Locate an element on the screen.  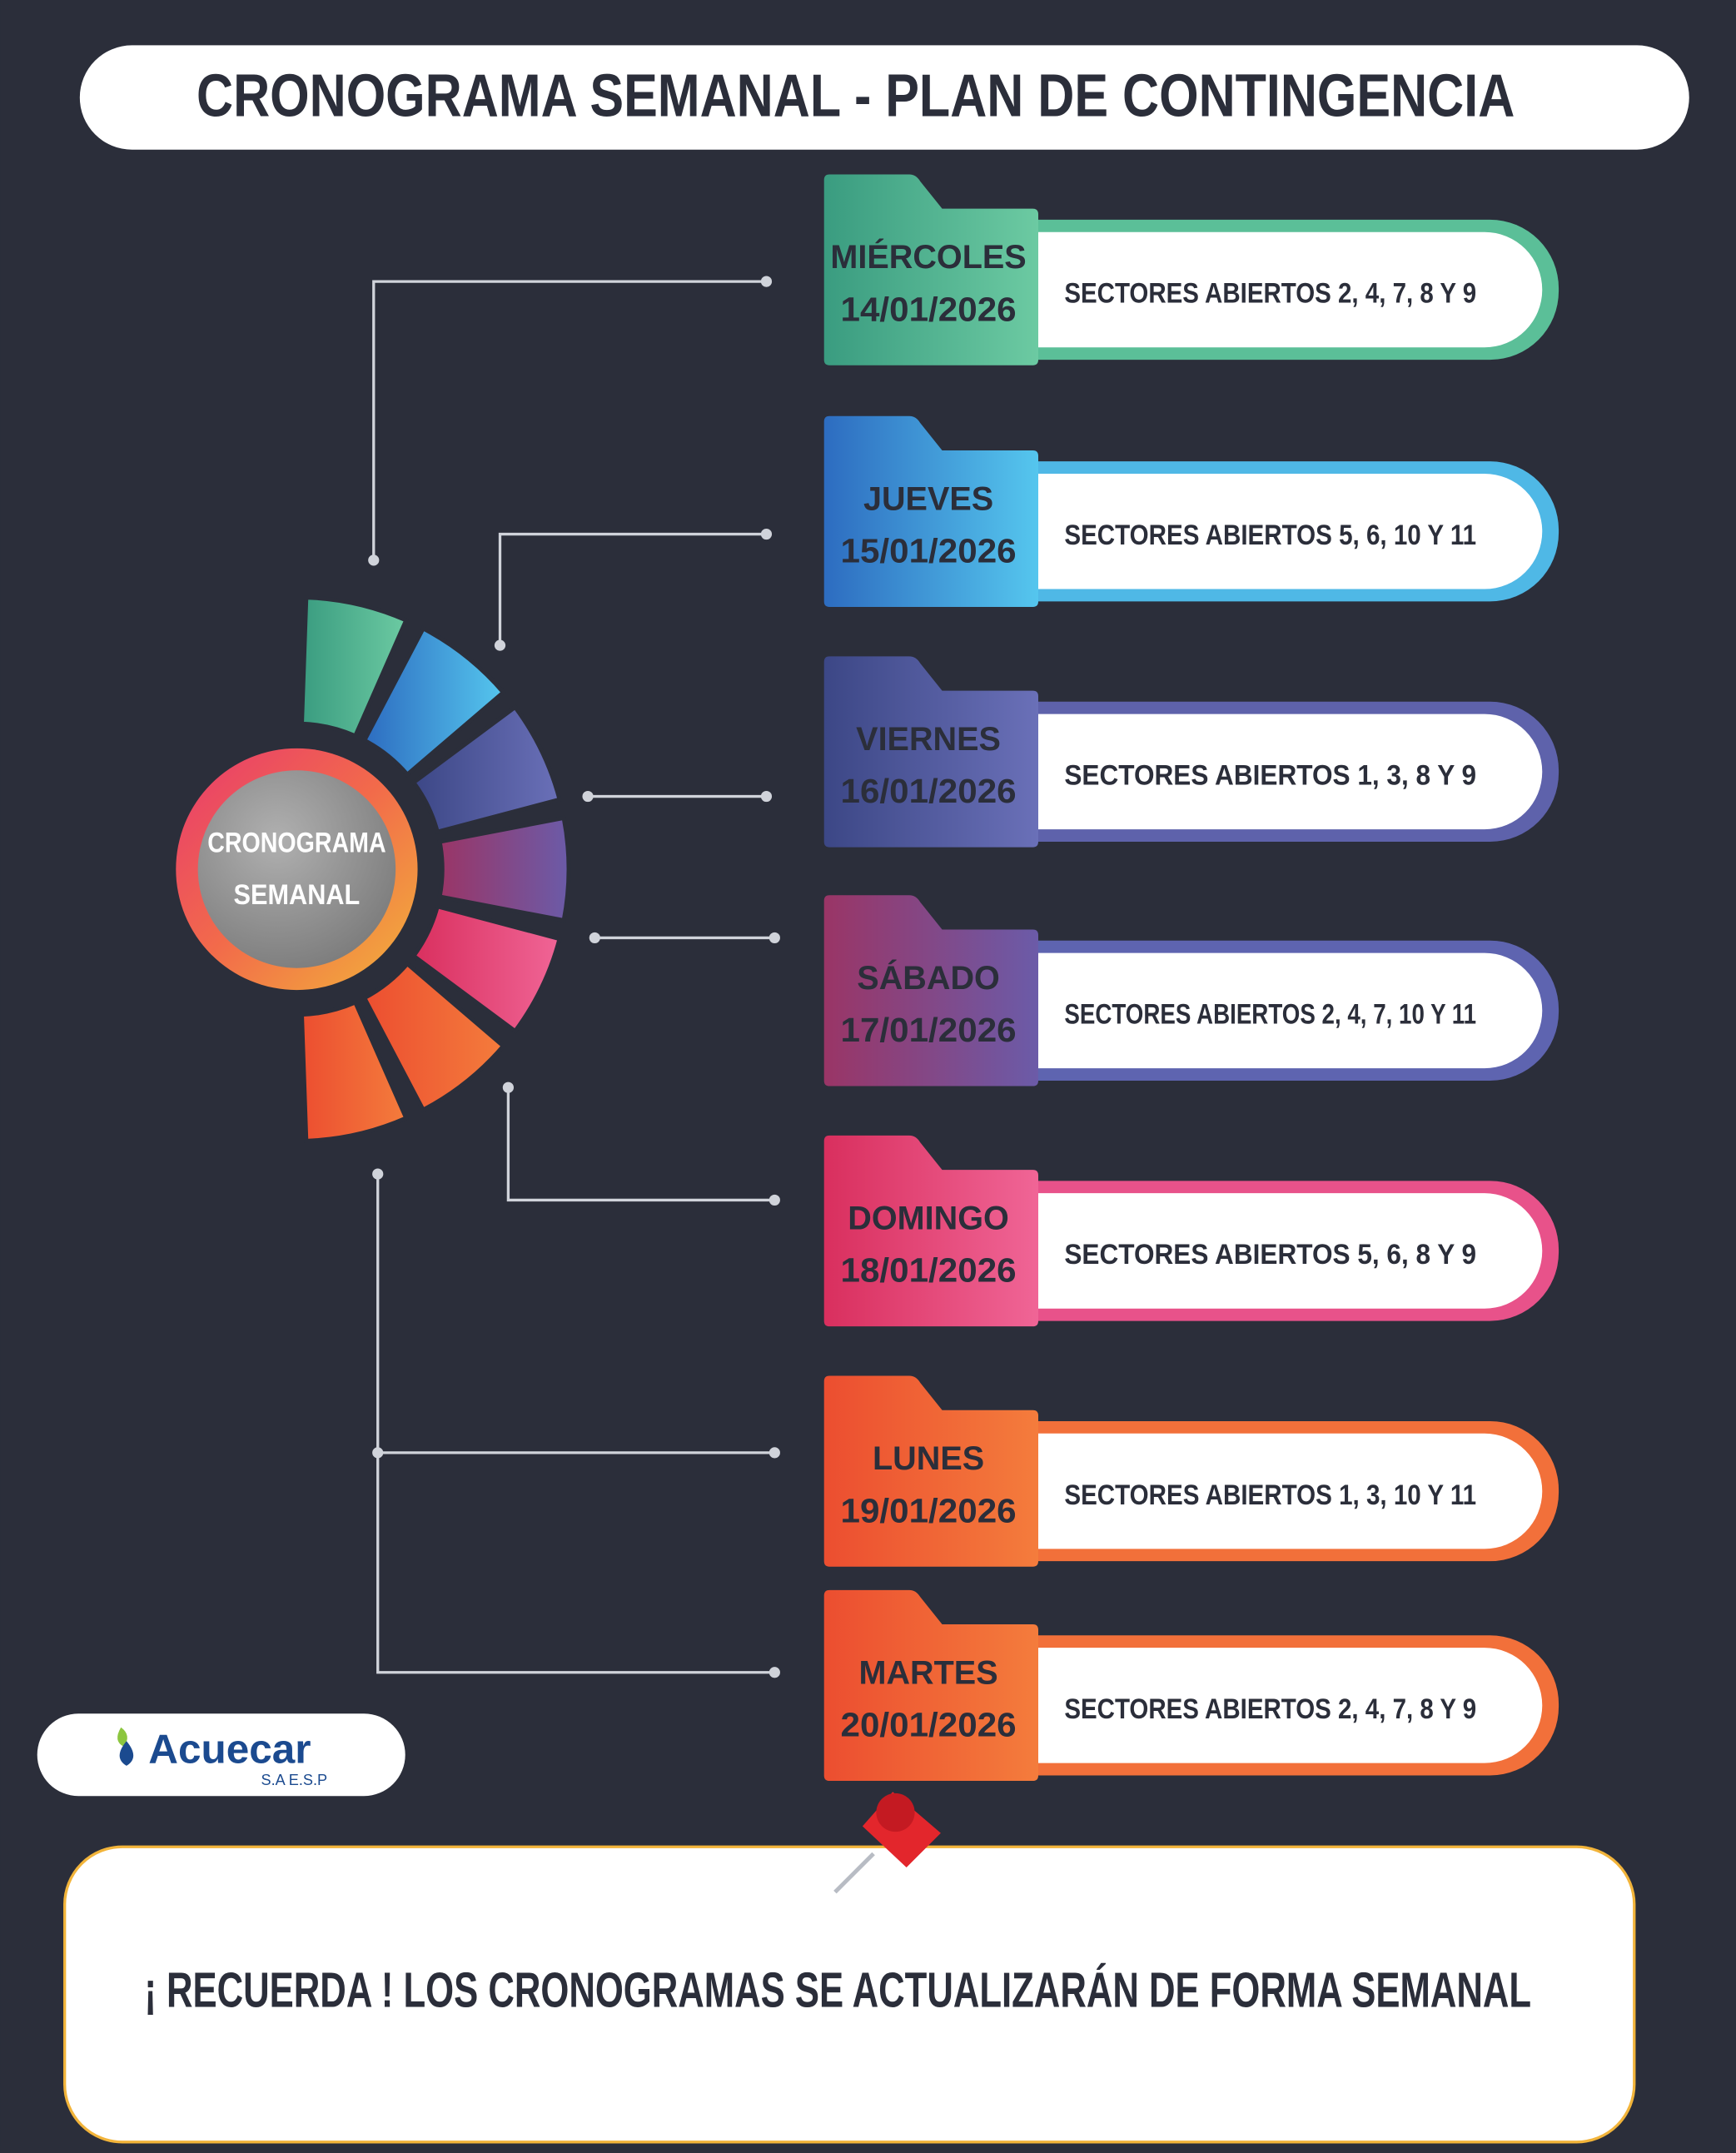
day-name: VIERNES is located at coordinates (929, 739).